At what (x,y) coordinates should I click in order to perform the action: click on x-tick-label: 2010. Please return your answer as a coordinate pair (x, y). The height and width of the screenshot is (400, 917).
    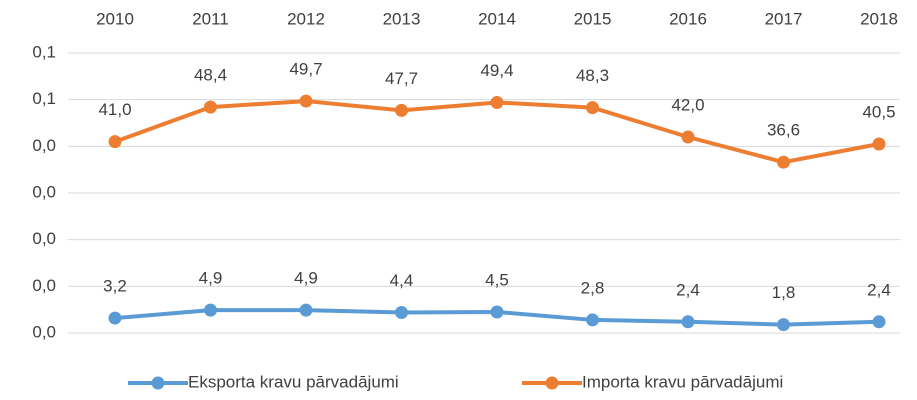
    Looking at the image, I should click on (115, 18).